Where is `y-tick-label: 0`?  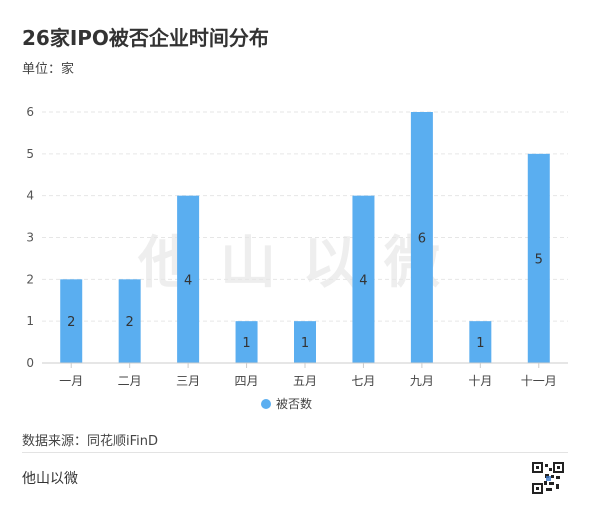 y-tick-label: 0 is located at coordinates (30, 363).